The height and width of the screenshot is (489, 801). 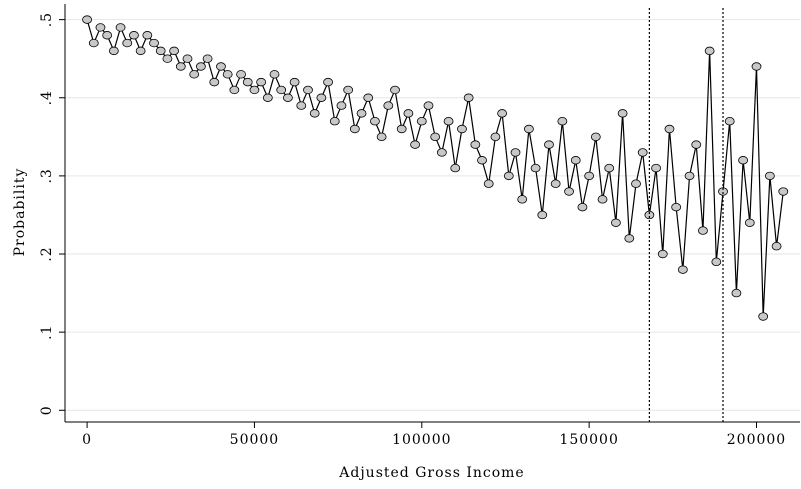 I want to click on x-tick-label: 50000, so click(x=255, y=440).